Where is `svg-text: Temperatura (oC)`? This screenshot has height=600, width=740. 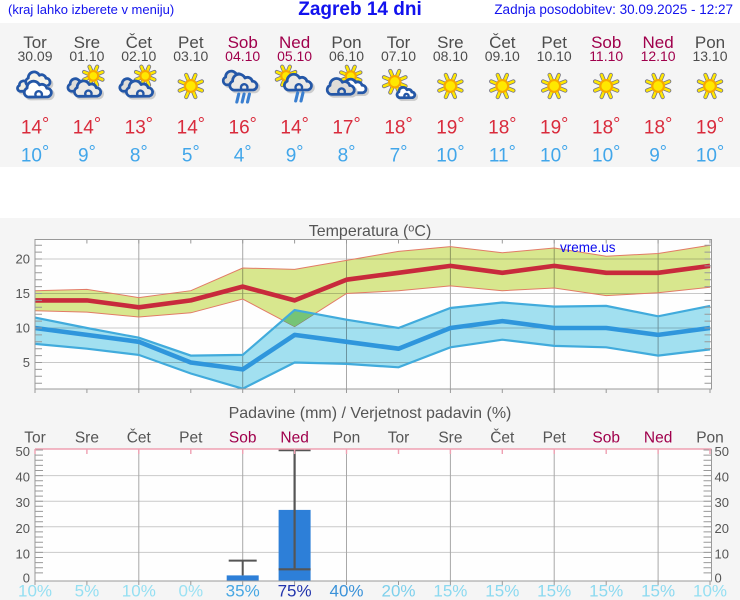 svg-text: Temperatura (oC) is located at coordinates (370, 232).